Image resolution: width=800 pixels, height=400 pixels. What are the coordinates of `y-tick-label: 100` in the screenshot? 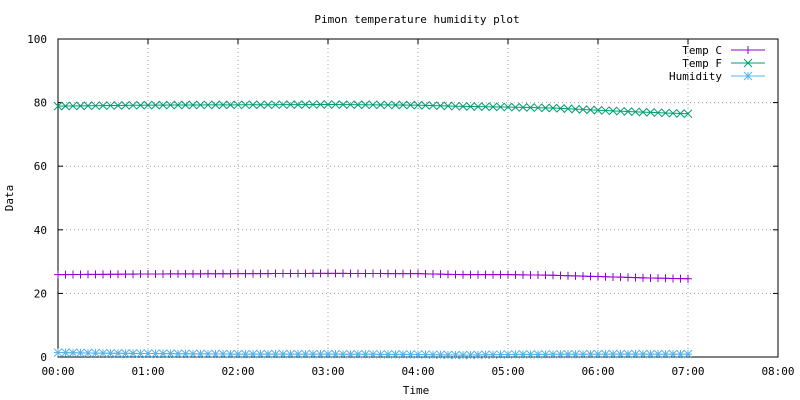 It's located at (37, 39).